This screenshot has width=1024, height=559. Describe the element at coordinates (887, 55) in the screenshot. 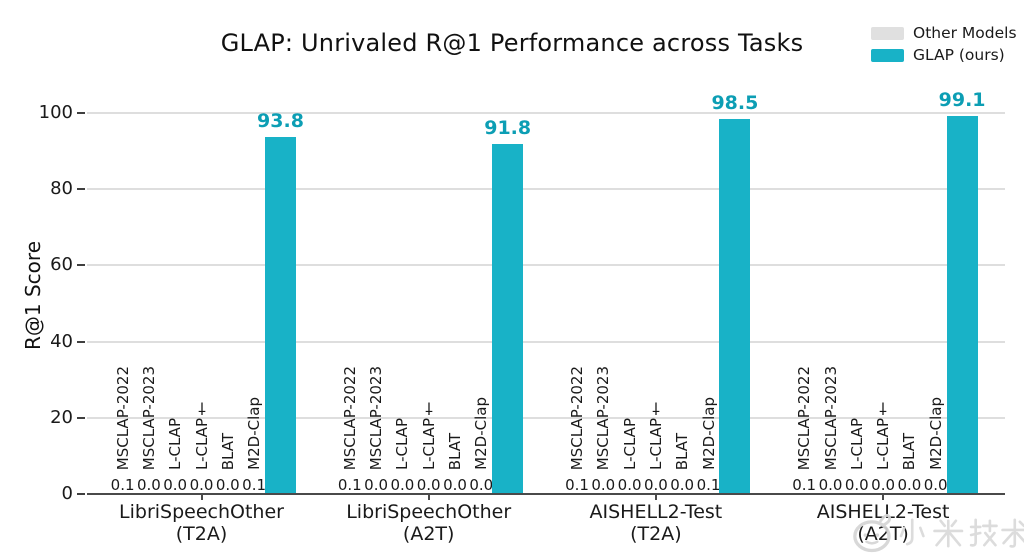

I see `legend-swatch-glap` at that location.